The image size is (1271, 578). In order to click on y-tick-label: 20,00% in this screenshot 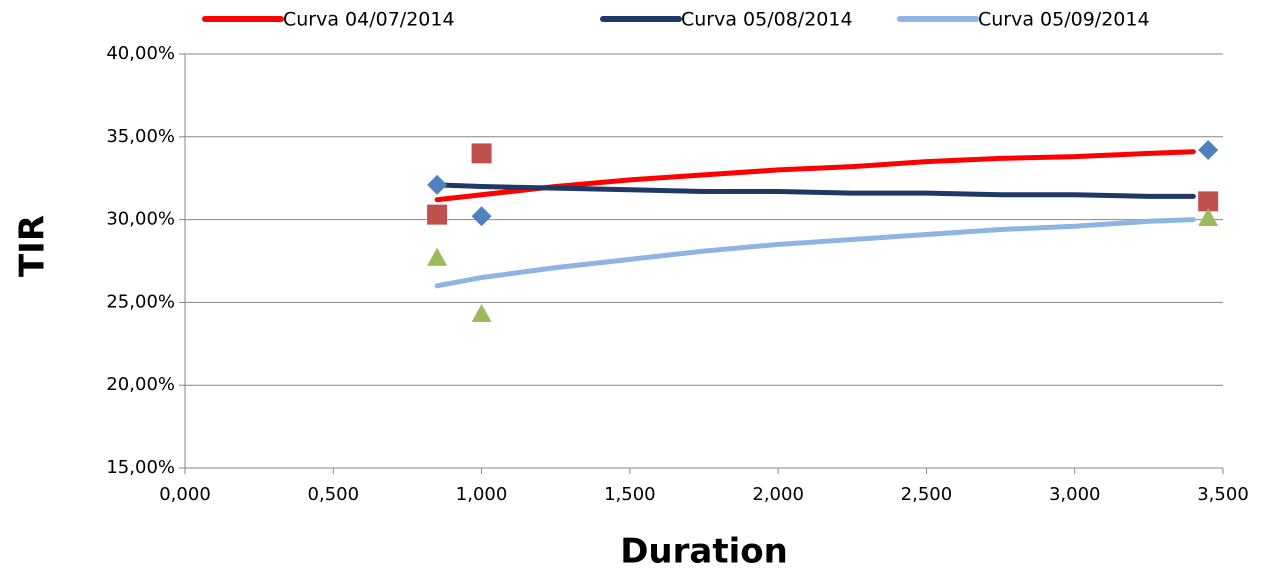, I will do `click(140, 384)`.